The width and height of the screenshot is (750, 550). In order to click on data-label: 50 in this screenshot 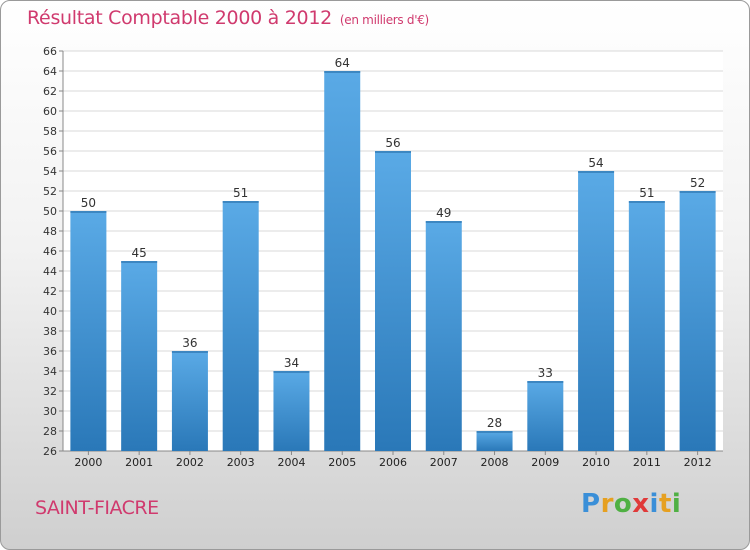, I will do `click(88, 203)`.